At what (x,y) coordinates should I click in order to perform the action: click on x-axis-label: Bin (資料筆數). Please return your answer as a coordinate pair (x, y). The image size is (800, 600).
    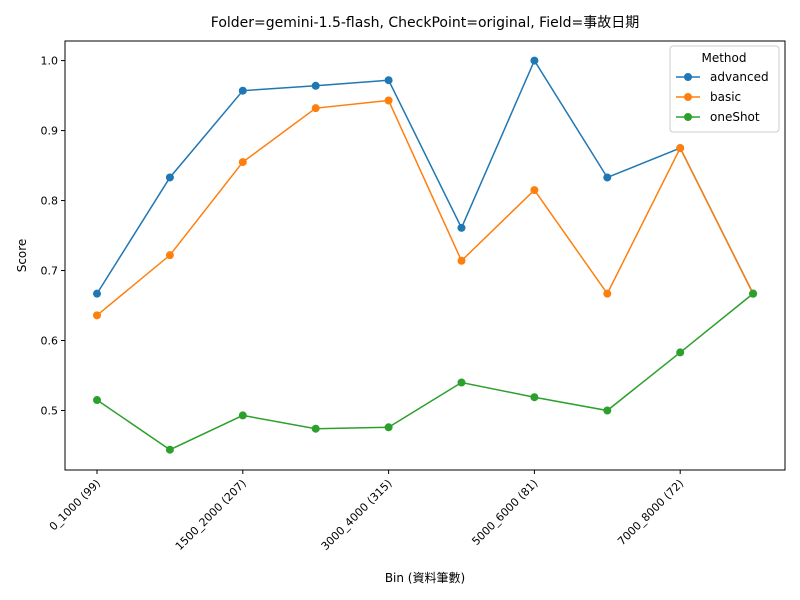
    Looking at the image, I should click on (425, 578).